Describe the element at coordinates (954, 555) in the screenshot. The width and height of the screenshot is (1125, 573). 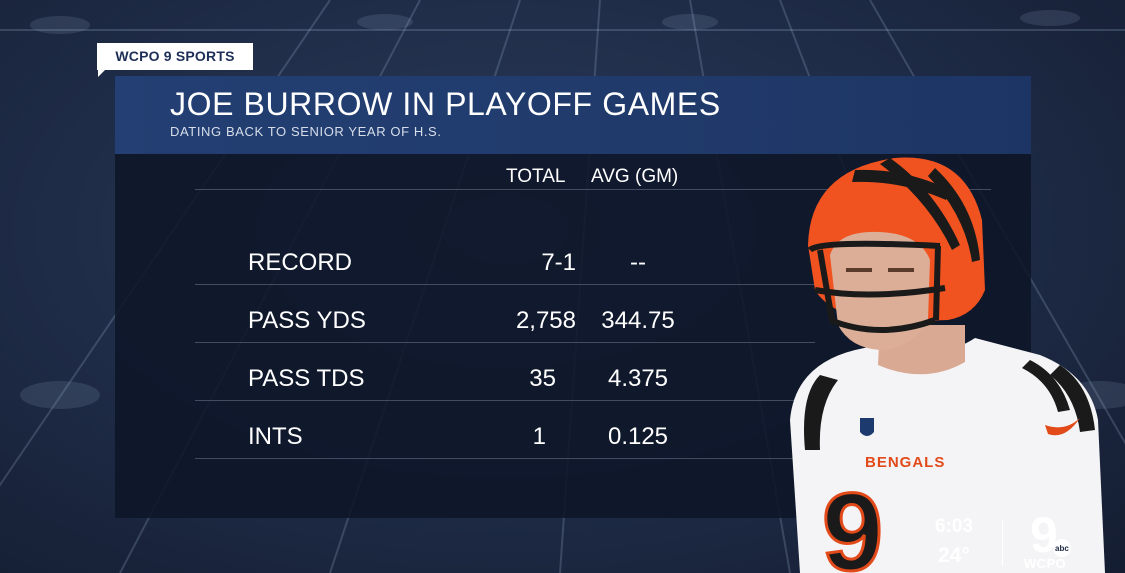
I see `temperature: 24°` at that location.